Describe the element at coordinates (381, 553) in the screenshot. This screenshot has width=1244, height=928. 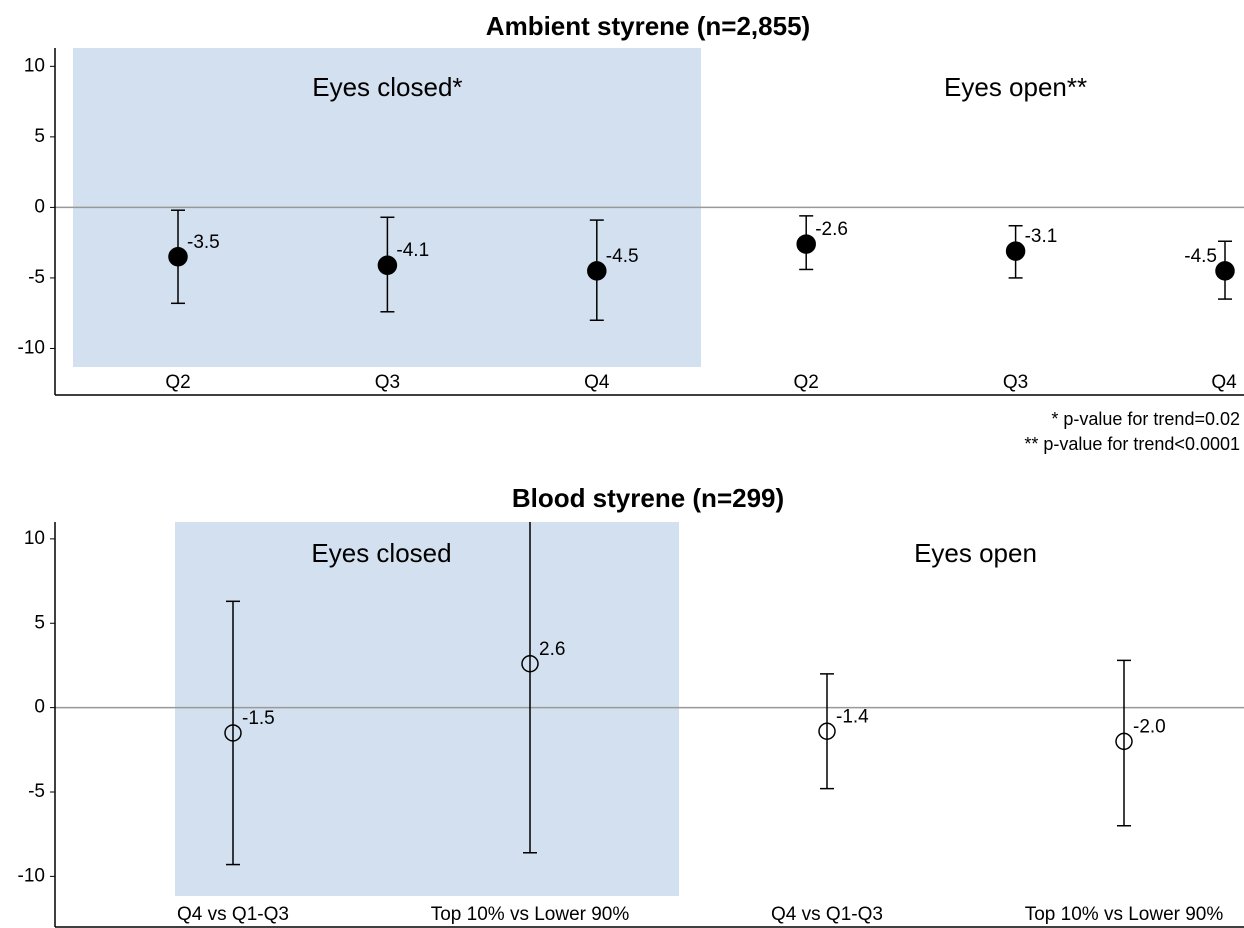
I see `group-label: Eyes closed` at that location.